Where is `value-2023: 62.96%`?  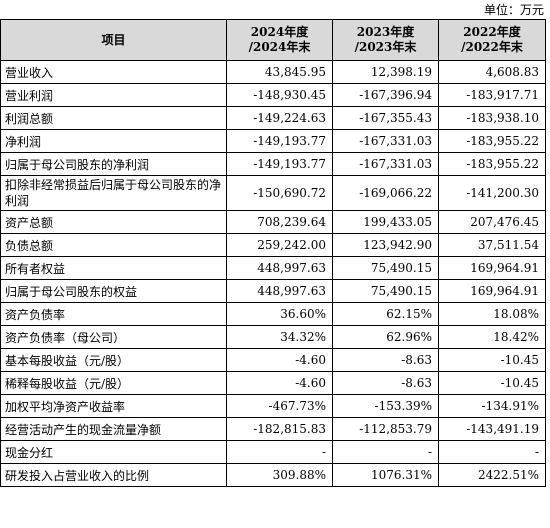 value-2023: 62.96% is located at coordinates (385, 337).